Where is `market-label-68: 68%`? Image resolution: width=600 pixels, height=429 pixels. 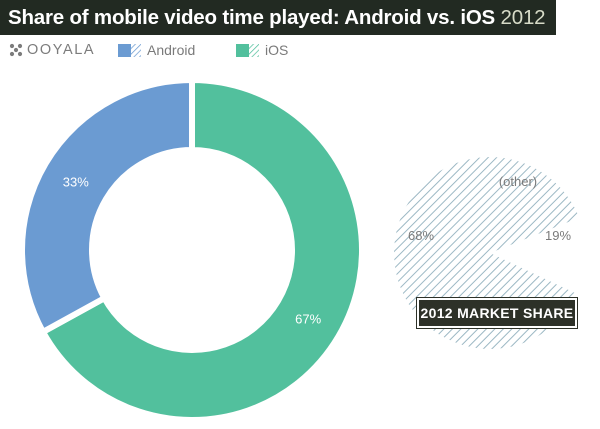
market-label-68: 68% is located at coordinates (421, 235).